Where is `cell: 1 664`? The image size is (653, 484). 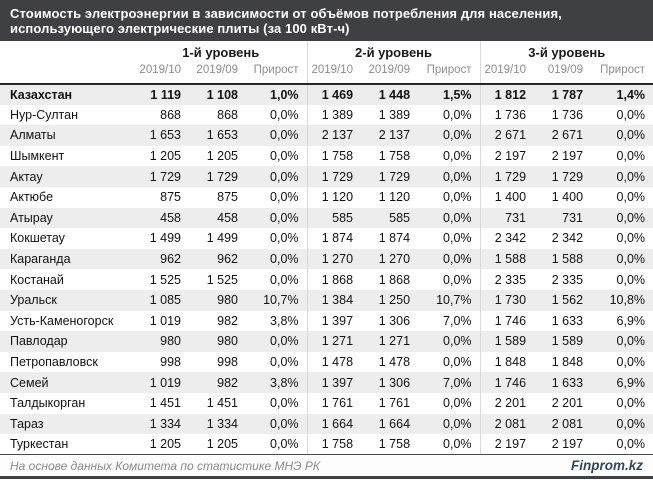 cell: 1 664 is located at coordinates (336, 424).